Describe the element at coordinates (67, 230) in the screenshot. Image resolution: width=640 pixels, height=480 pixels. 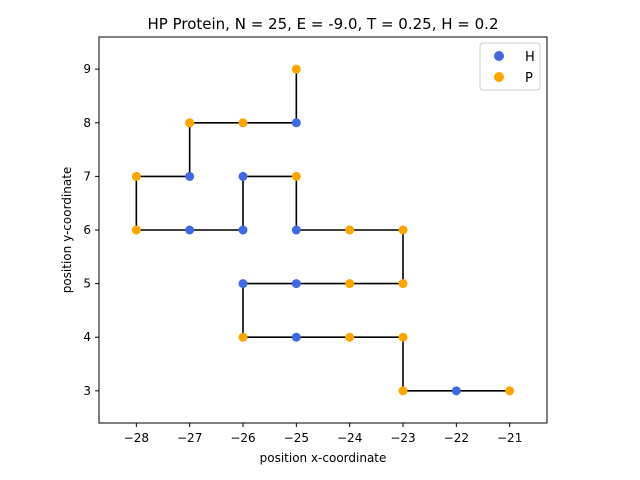
I see `y-axis-label: position y-coordinate` at that location.